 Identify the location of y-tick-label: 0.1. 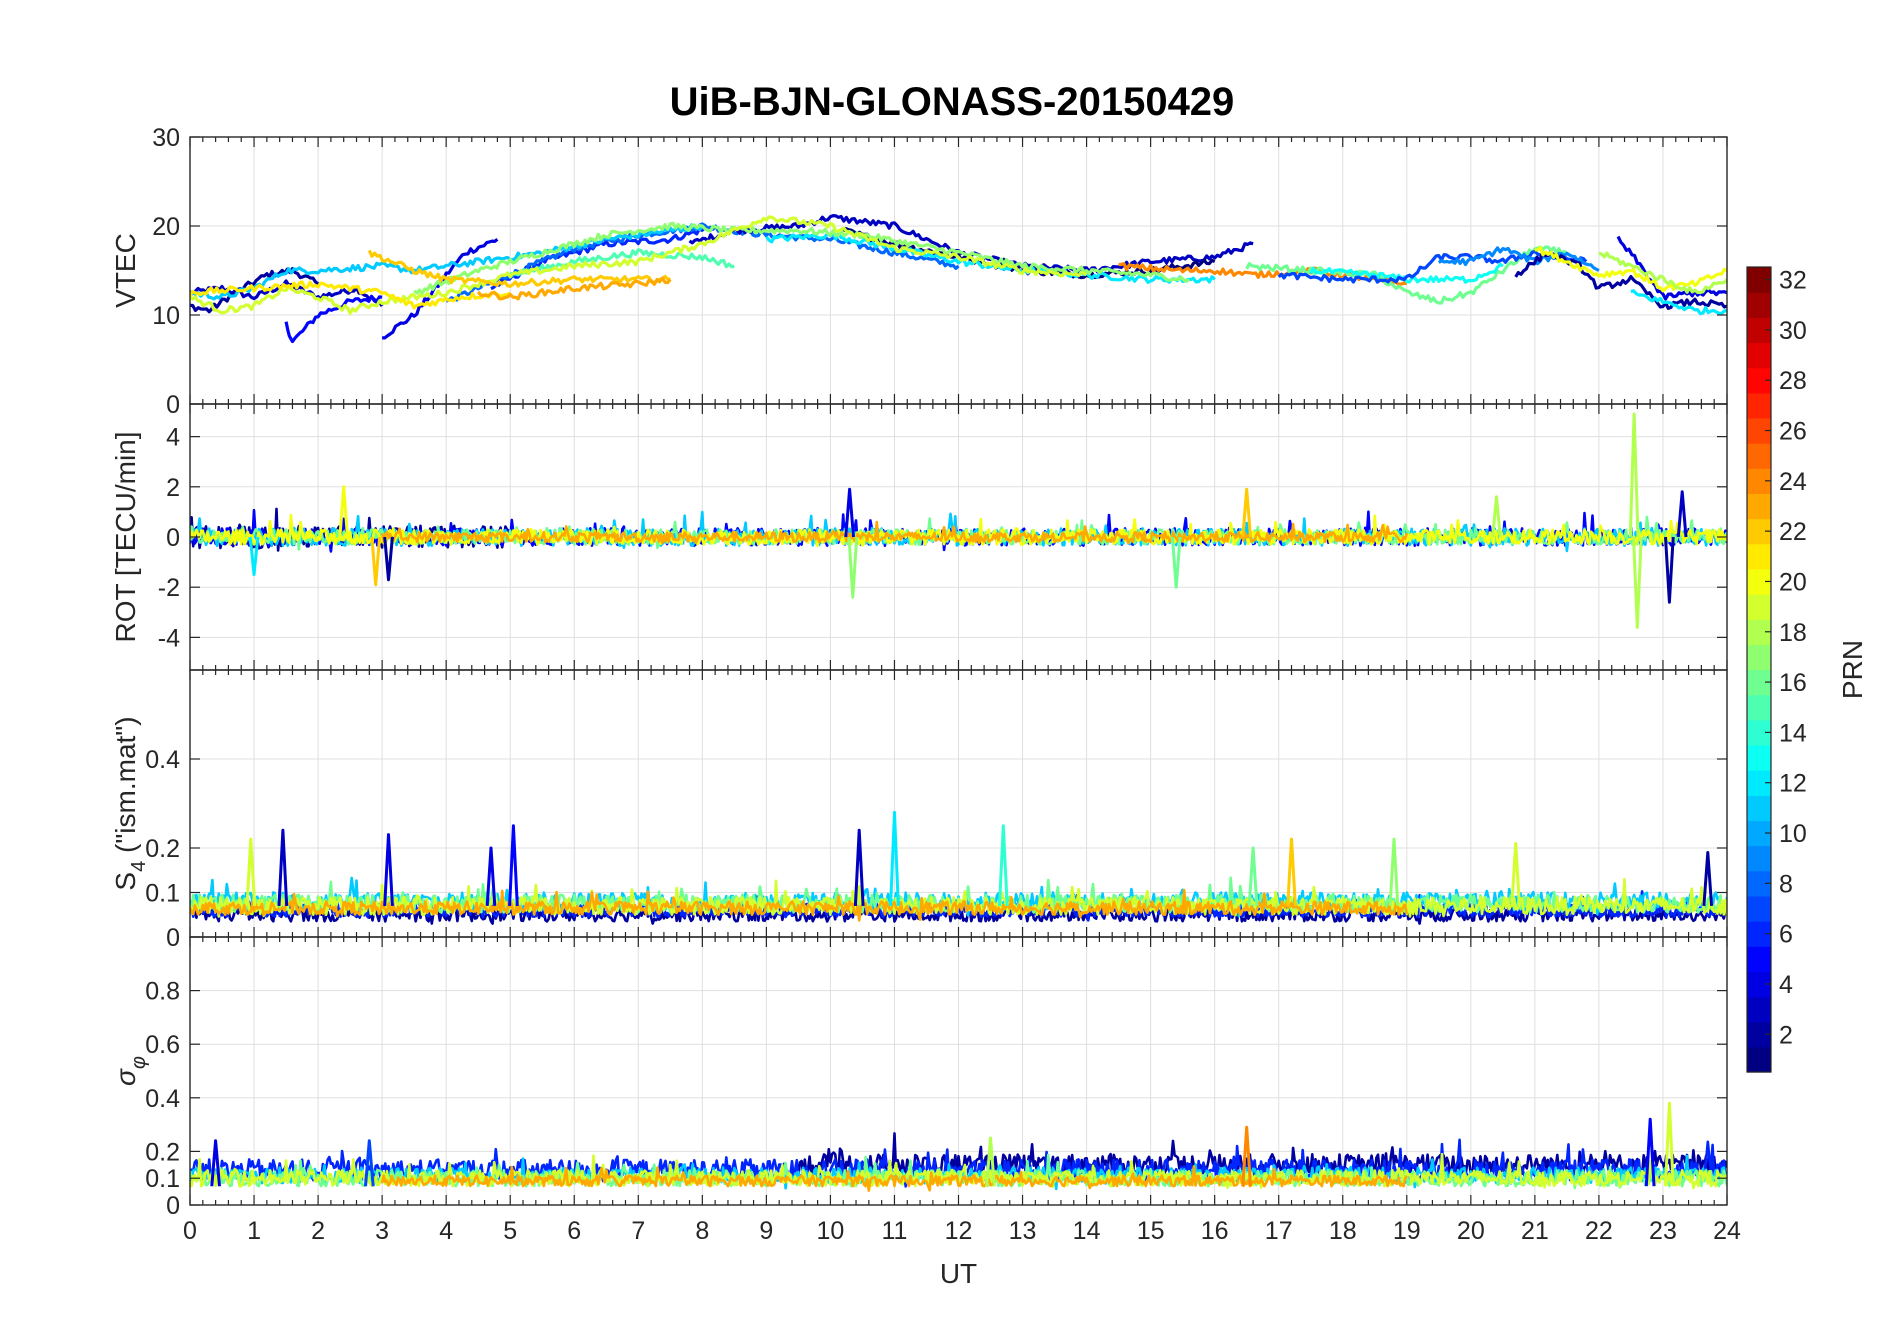
(162, 1179).